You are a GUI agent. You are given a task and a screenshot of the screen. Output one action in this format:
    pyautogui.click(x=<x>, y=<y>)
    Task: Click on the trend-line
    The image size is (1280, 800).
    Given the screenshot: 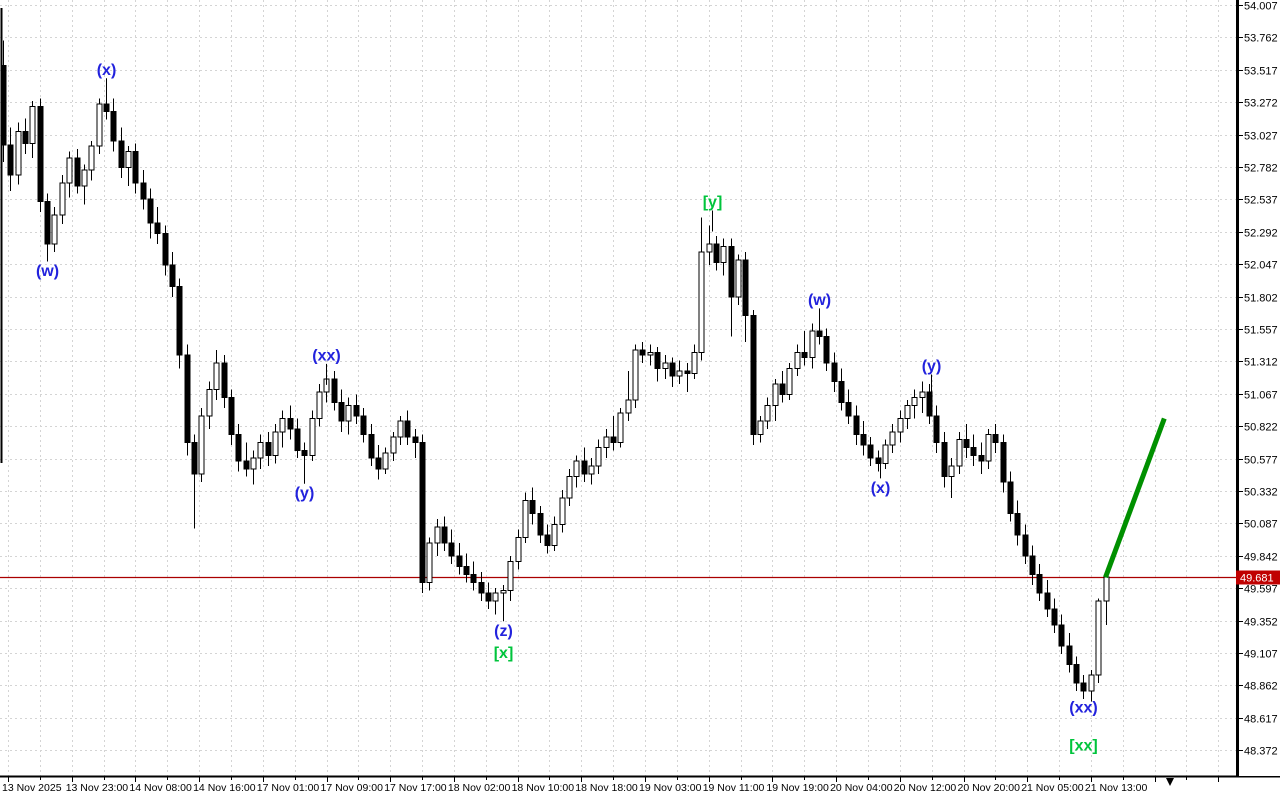 What is the action you would take?
    pyautogui.click(x=1135, y=498)
    